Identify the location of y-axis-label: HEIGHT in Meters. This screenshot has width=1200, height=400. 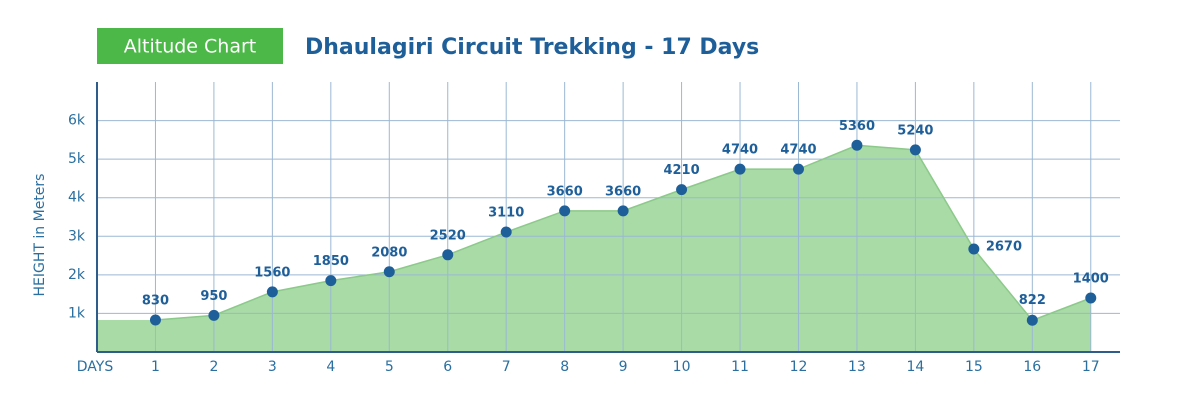
(40, 235).